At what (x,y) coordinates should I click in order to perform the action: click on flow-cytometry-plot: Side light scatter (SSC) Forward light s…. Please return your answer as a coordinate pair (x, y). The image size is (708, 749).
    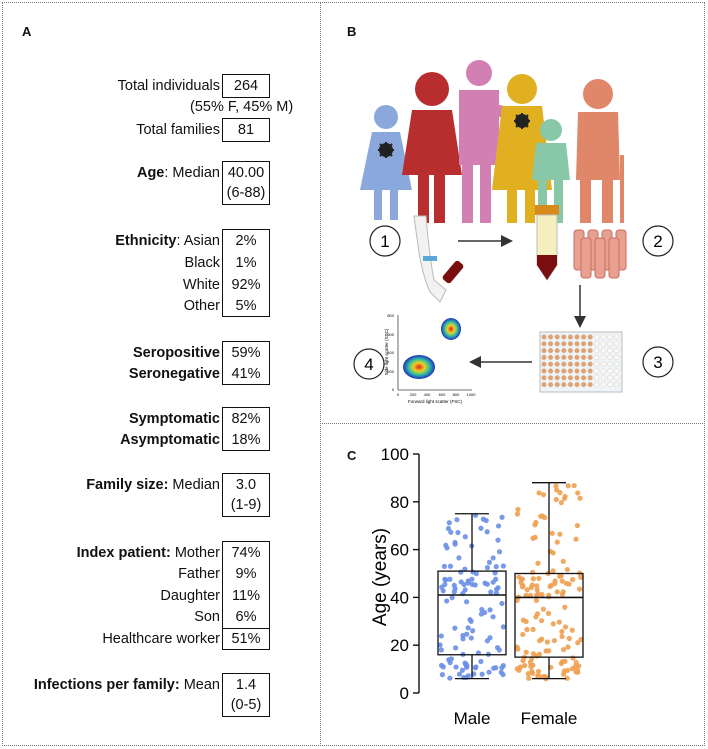
    Looking at the image, I should click on (430, 358).